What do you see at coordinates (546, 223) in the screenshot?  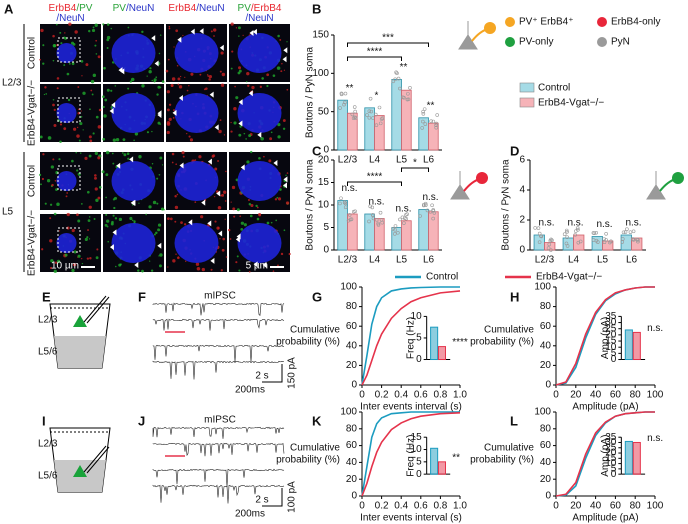 I see `significance: n.s.` at bounding box center [546, 223].